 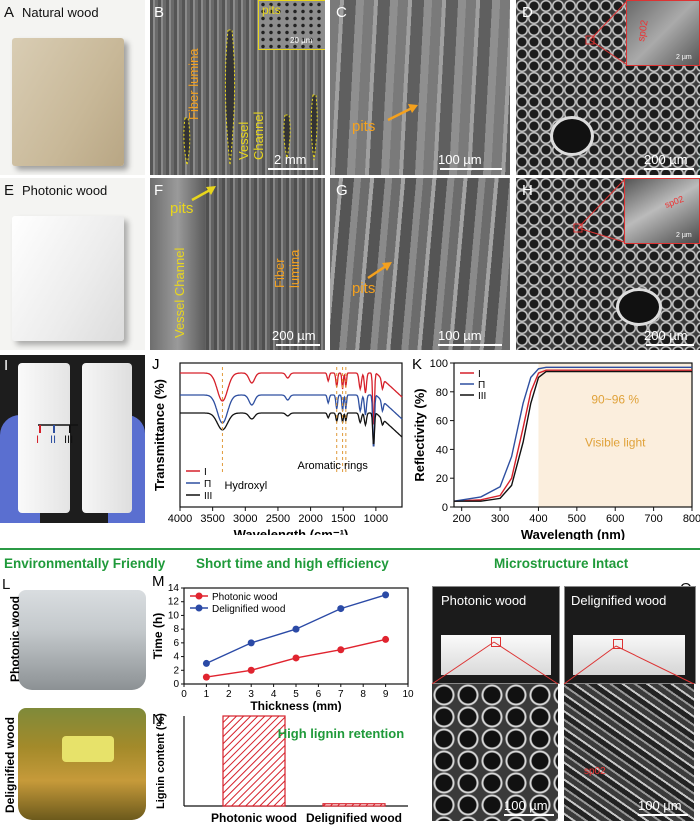 I want to click on panel-a: A Natural wood, so click(x=72, y=87).